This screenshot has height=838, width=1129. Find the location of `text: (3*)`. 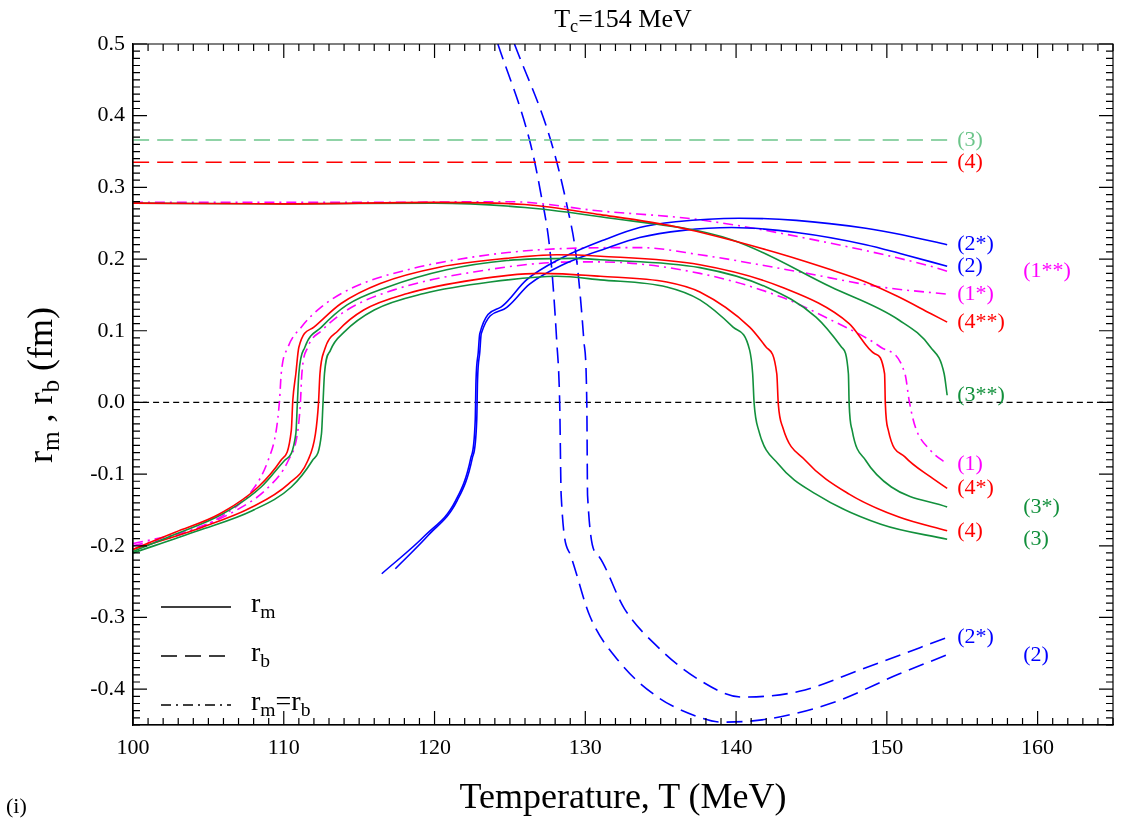

text: (3*) is located at coordinates (1041, 505).